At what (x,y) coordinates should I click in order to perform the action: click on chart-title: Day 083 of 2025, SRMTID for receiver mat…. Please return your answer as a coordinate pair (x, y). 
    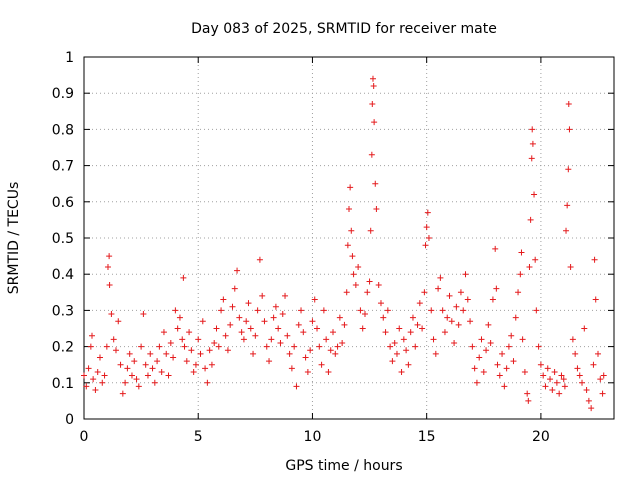
    Looking at the image, I should click on (344, 29).